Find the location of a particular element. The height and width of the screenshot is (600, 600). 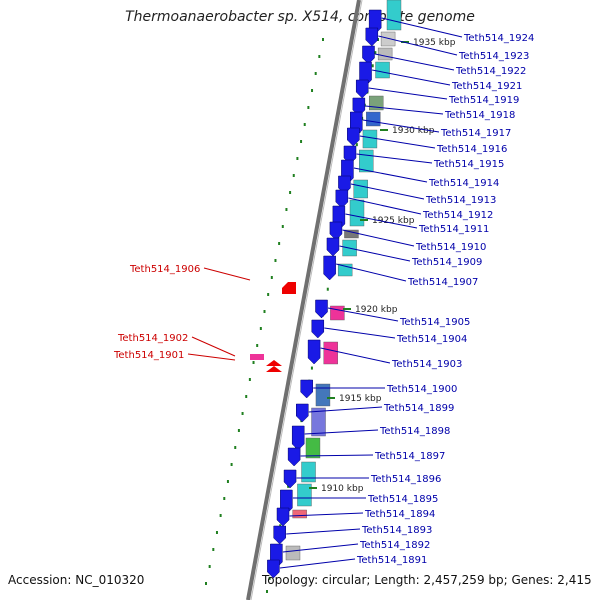

gene-label-forward: Teth514_1894 is located at coordinates (399, 514).